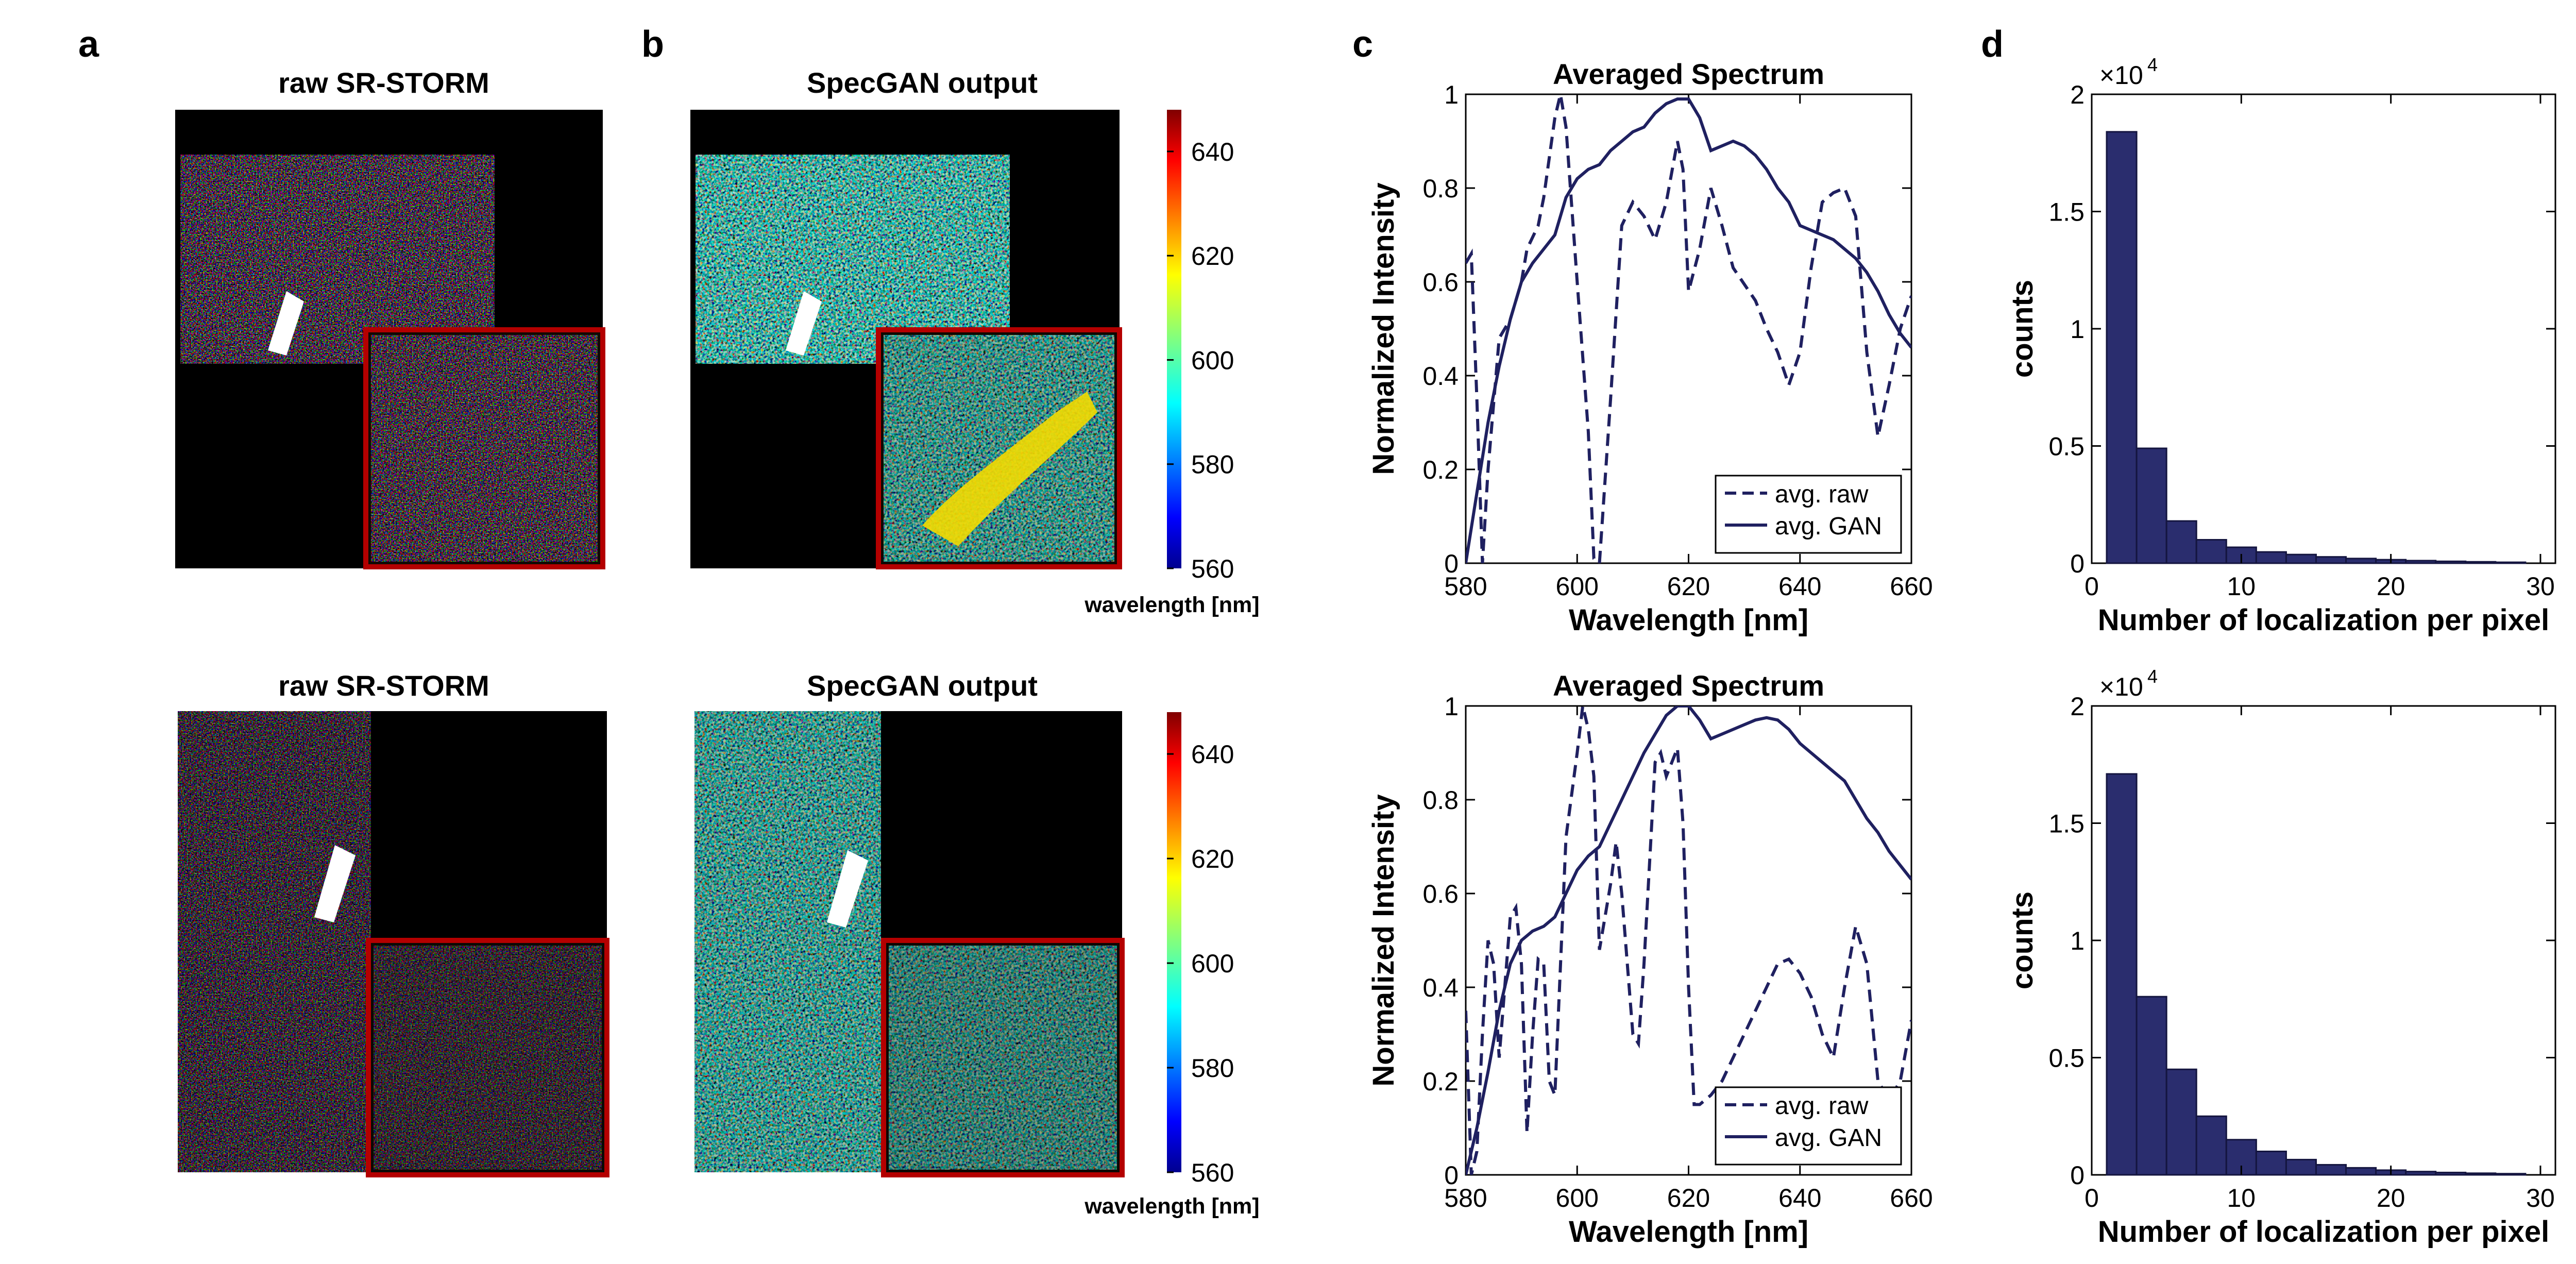  What do you see at coordinates (909, 944) in the screenshot?
I see `gan-image-bottom` at bounding box center [909, 944].